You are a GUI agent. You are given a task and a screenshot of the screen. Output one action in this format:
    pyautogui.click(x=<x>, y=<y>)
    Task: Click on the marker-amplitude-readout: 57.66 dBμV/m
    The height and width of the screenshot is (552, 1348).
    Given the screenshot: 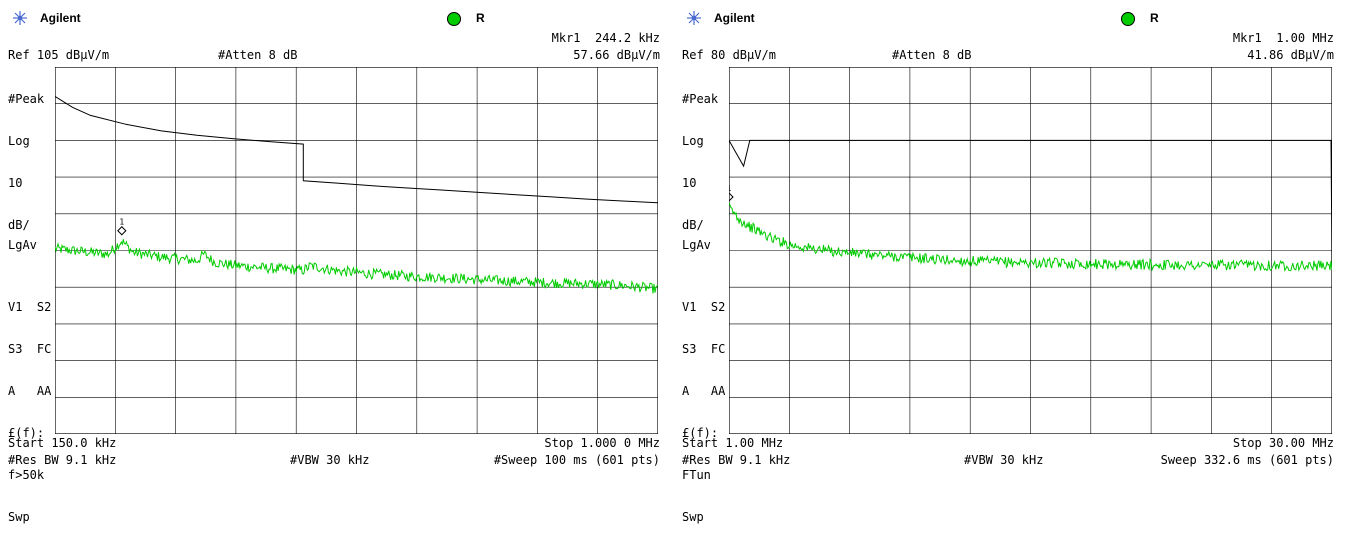 What is the action you would take?
    pyautogui.click(x=616, y=55)
    